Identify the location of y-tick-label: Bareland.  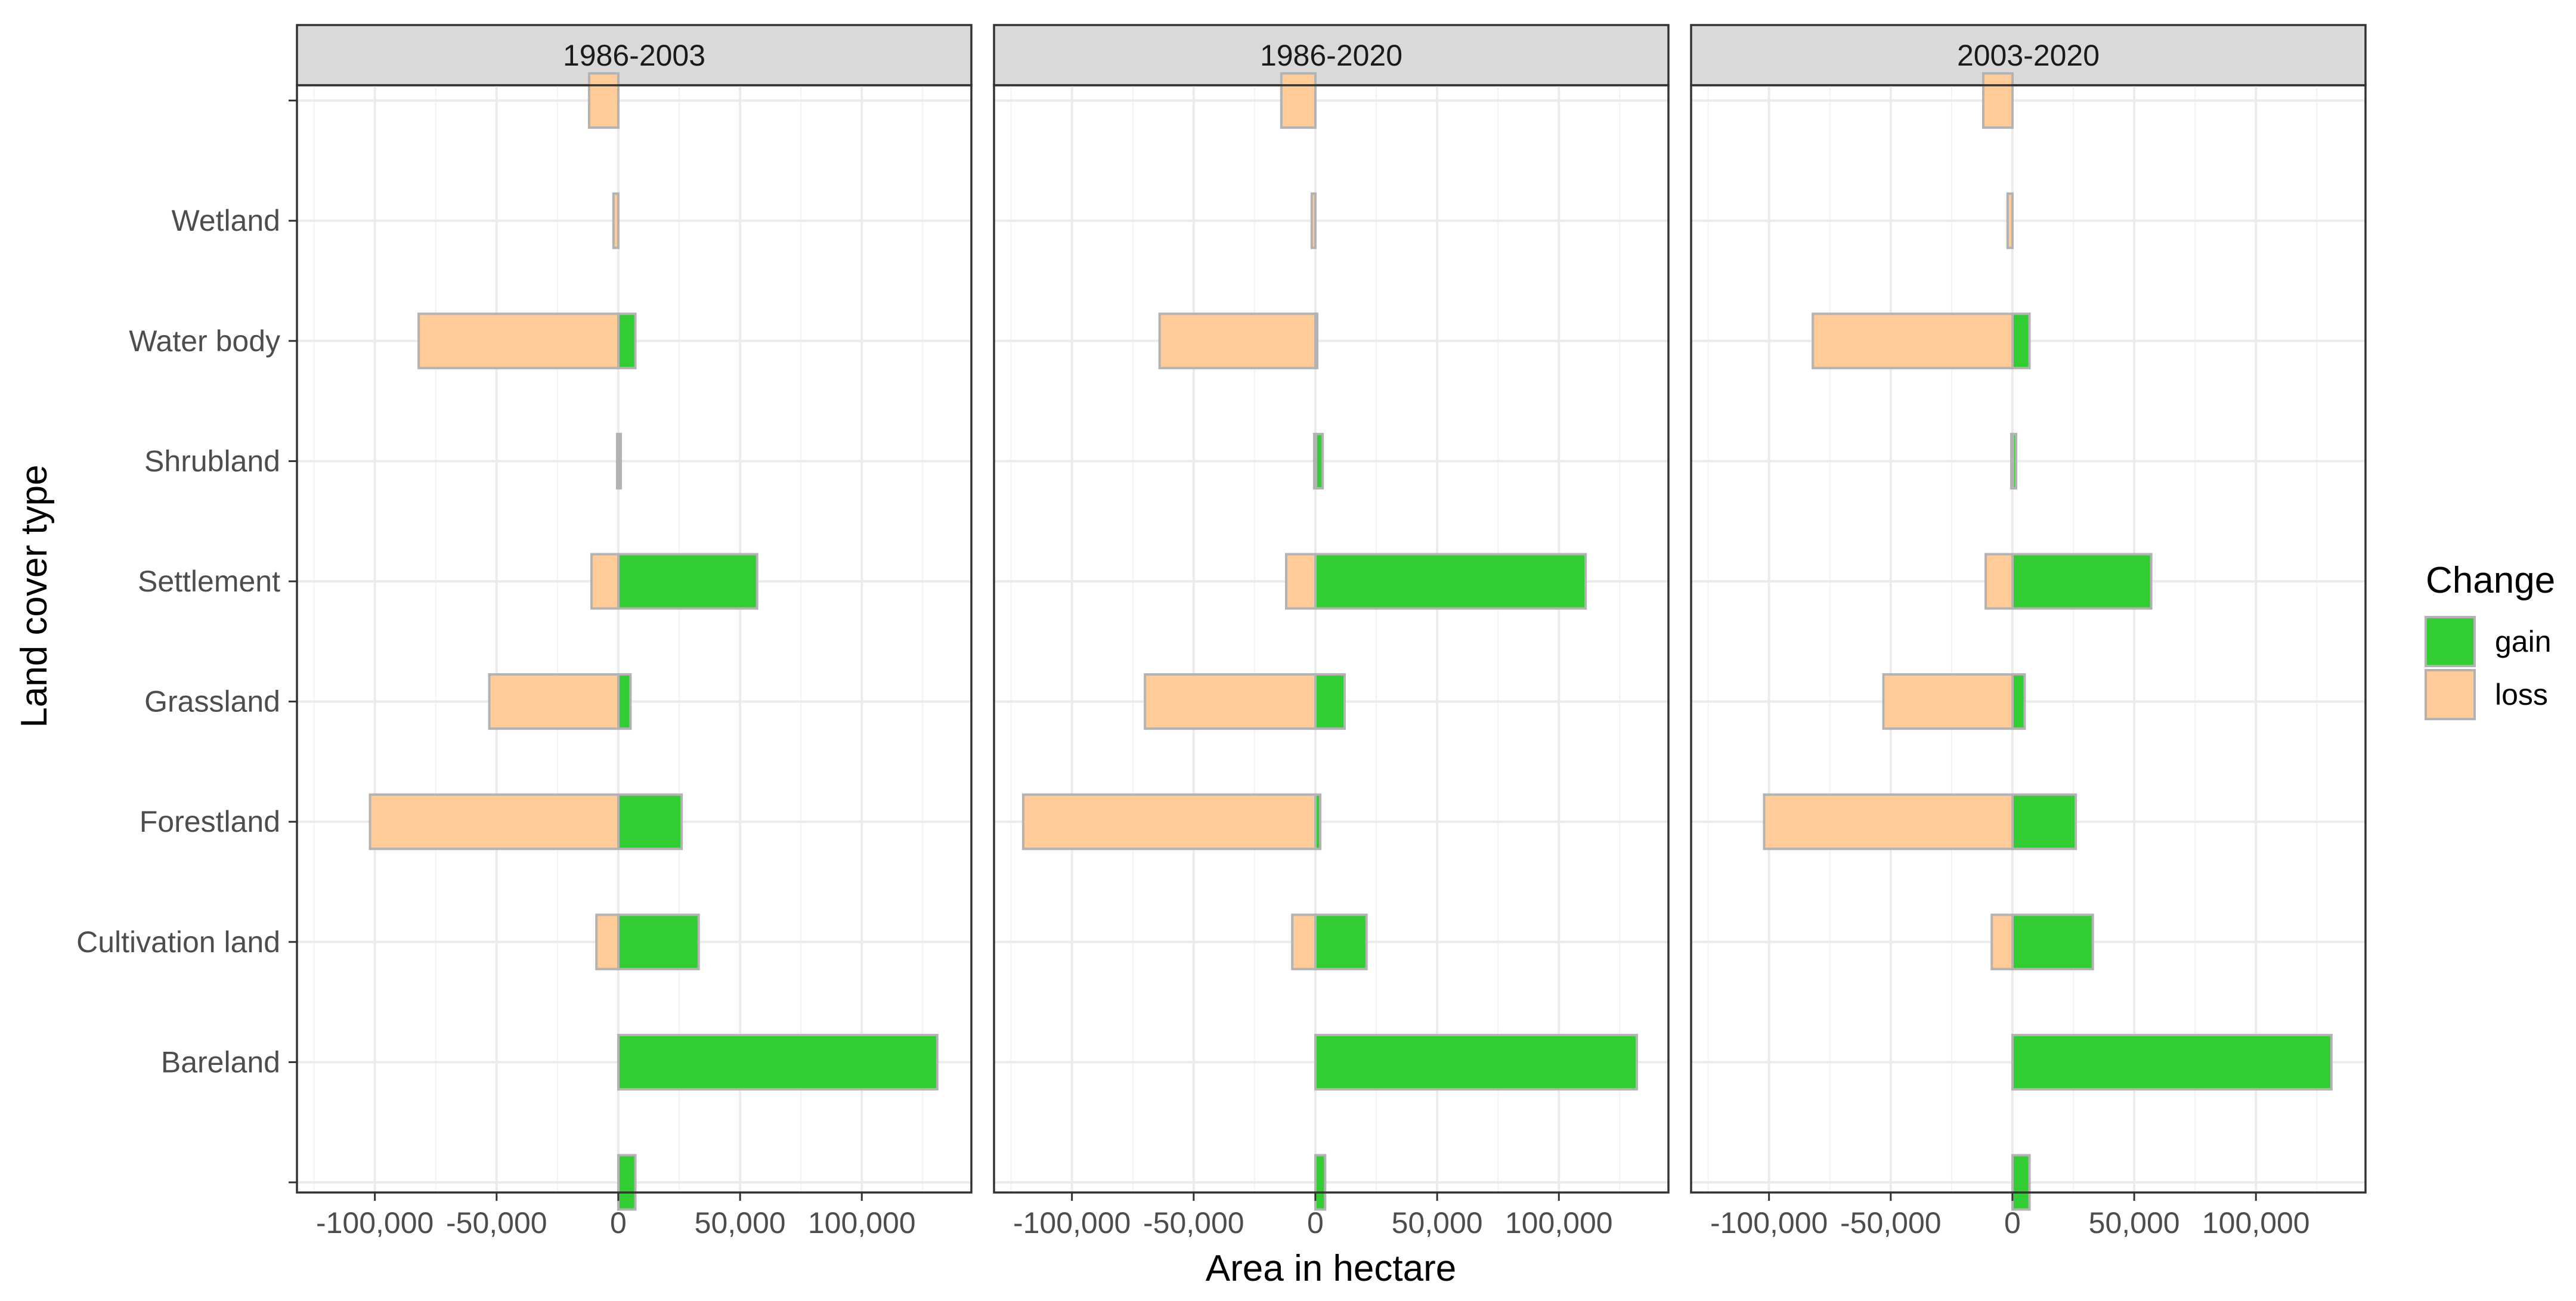
(221, 1062).